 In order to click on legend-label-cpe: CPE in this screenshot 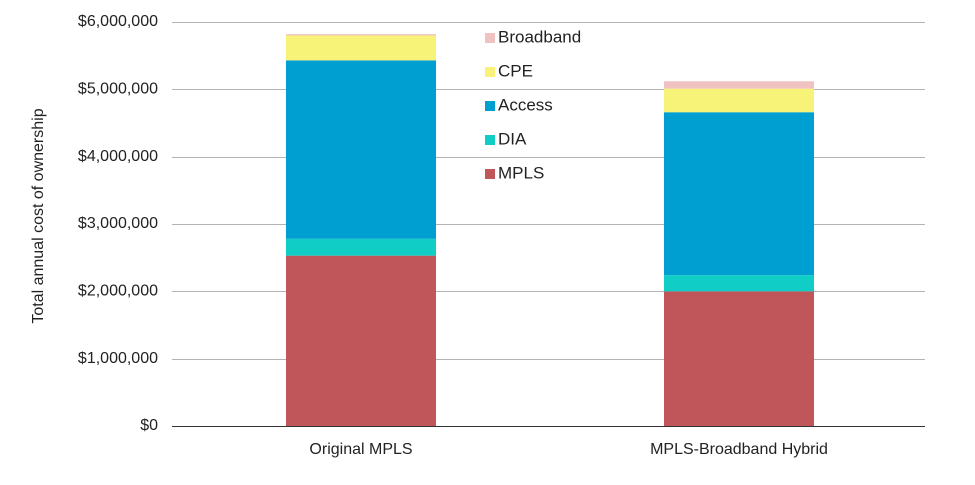, I will do `click(515, 70)`.